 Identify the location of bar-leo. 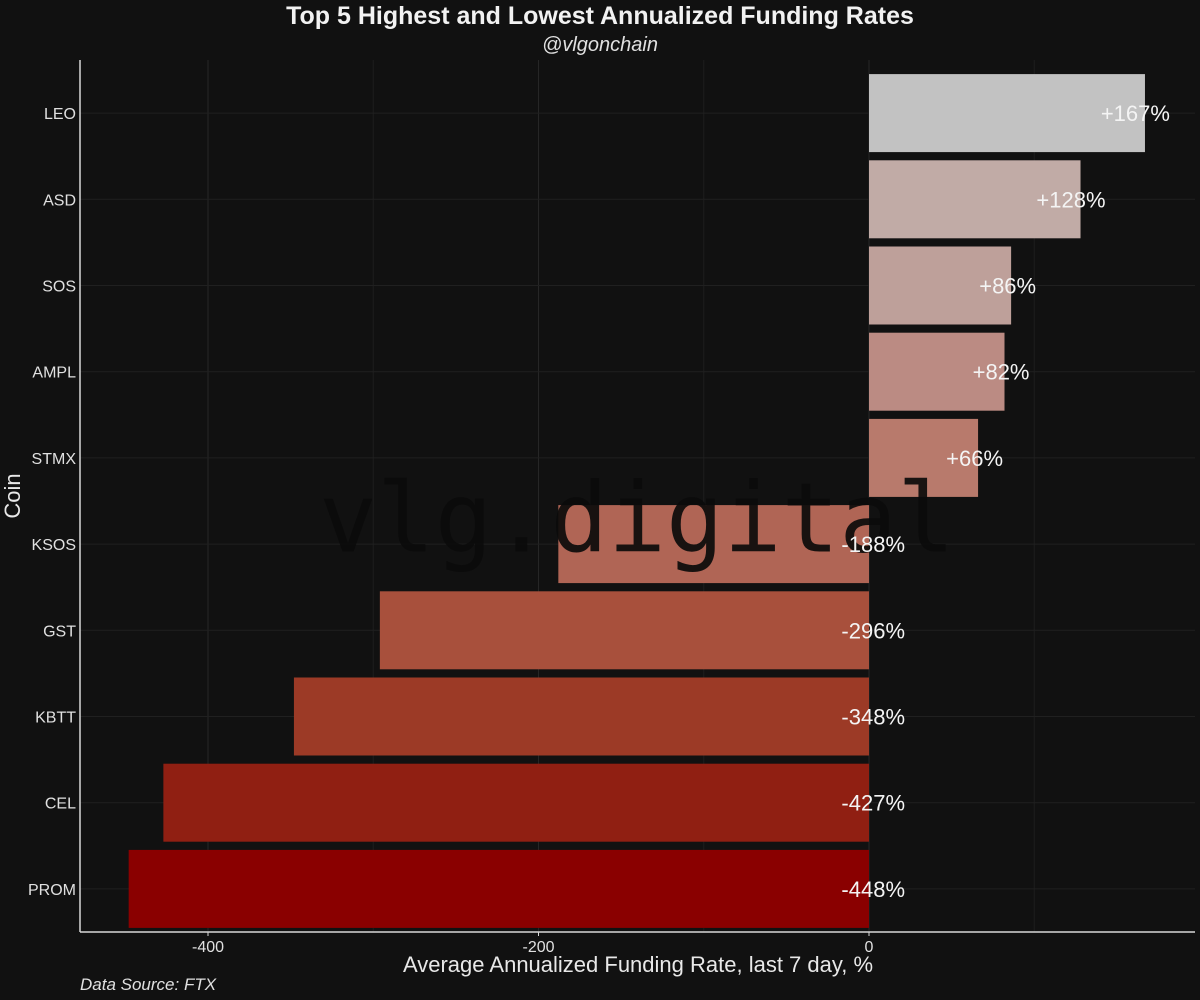
(1007, 113).